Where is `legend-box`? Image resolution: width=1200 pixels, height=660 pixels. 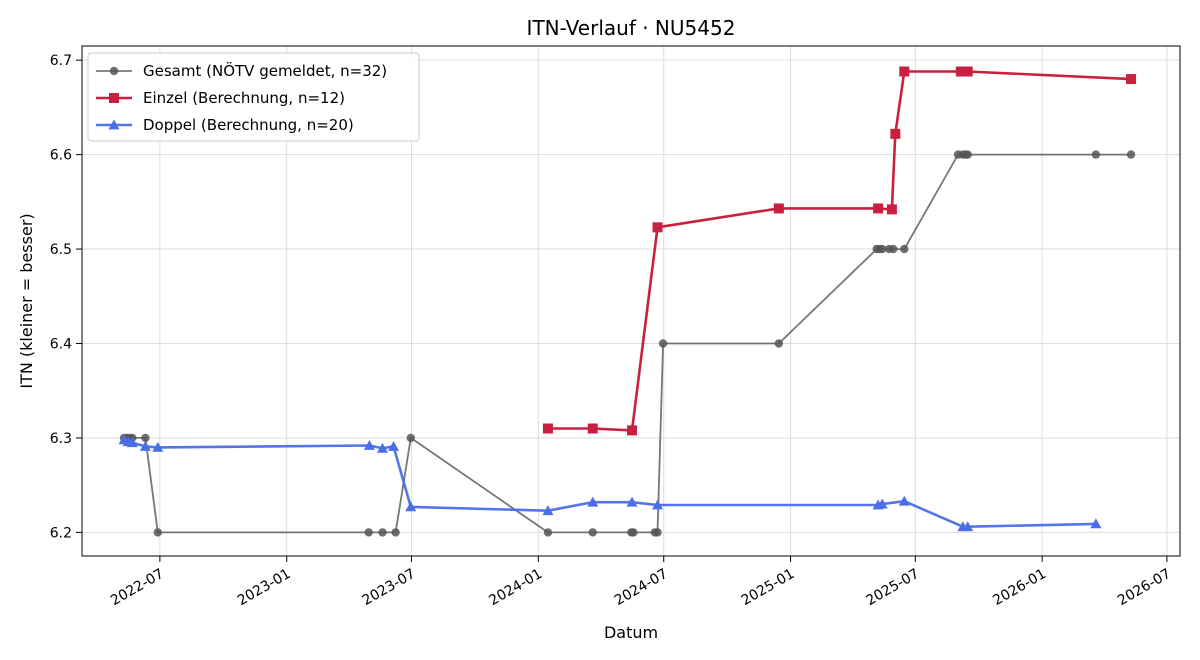
legend-box is located at coordinates (253, 97).